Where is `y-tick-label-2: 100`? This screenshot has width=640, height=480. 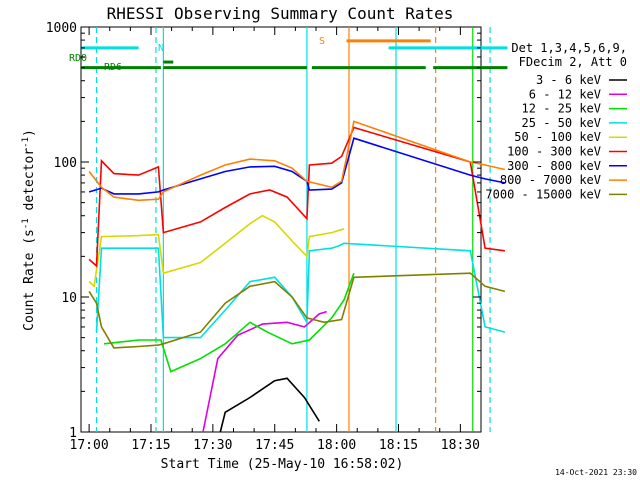
y-tick-label-2: 100 is located at coordinates (65, 163).